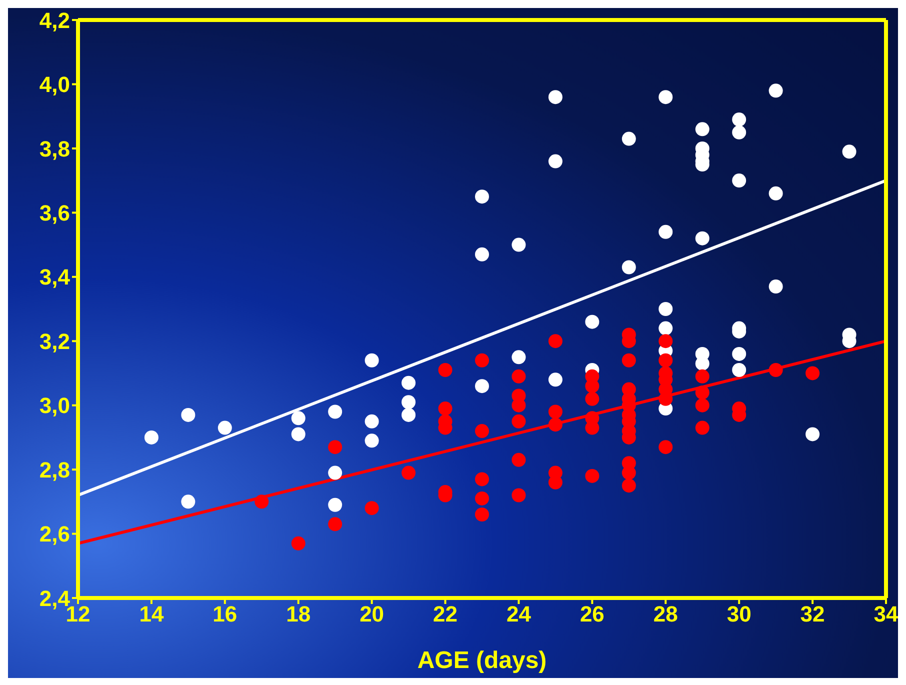 Image resolution: width=906 pixels, height=685 pixels. What do you see at coordinates (445, 614) in the screenshot?
I see `x-tick-label: 22` at bounding box center [445, 614].